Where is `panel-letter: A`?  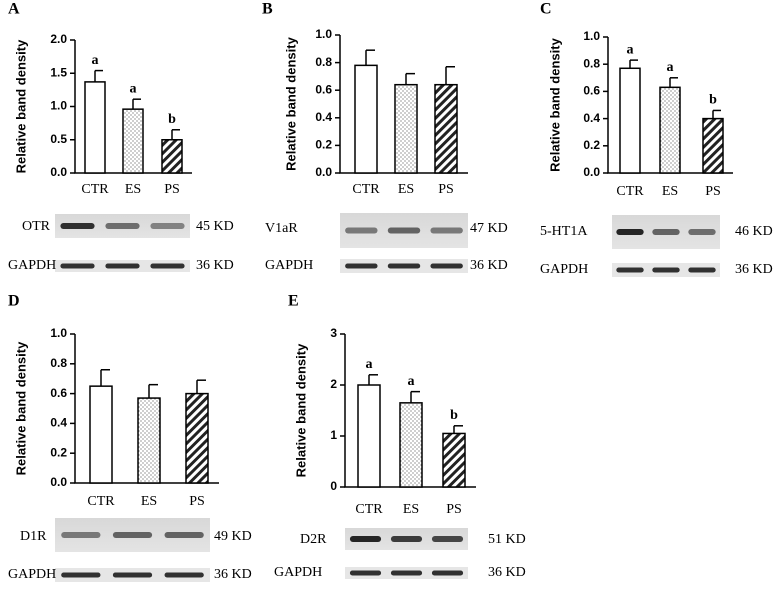
panel-letter: A is located at coordinates (14, 9).